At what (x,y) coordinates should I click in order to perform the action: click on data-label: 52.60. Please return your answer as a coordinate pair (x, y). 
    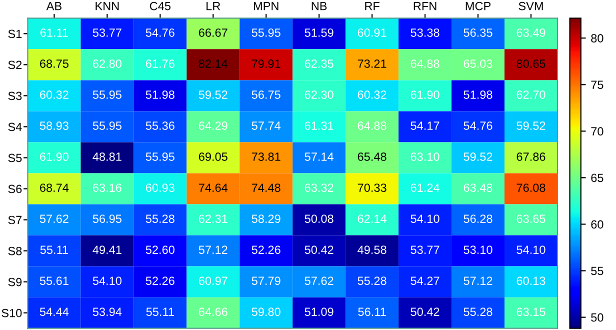
    Looking at the image, I should click on (160, 250).